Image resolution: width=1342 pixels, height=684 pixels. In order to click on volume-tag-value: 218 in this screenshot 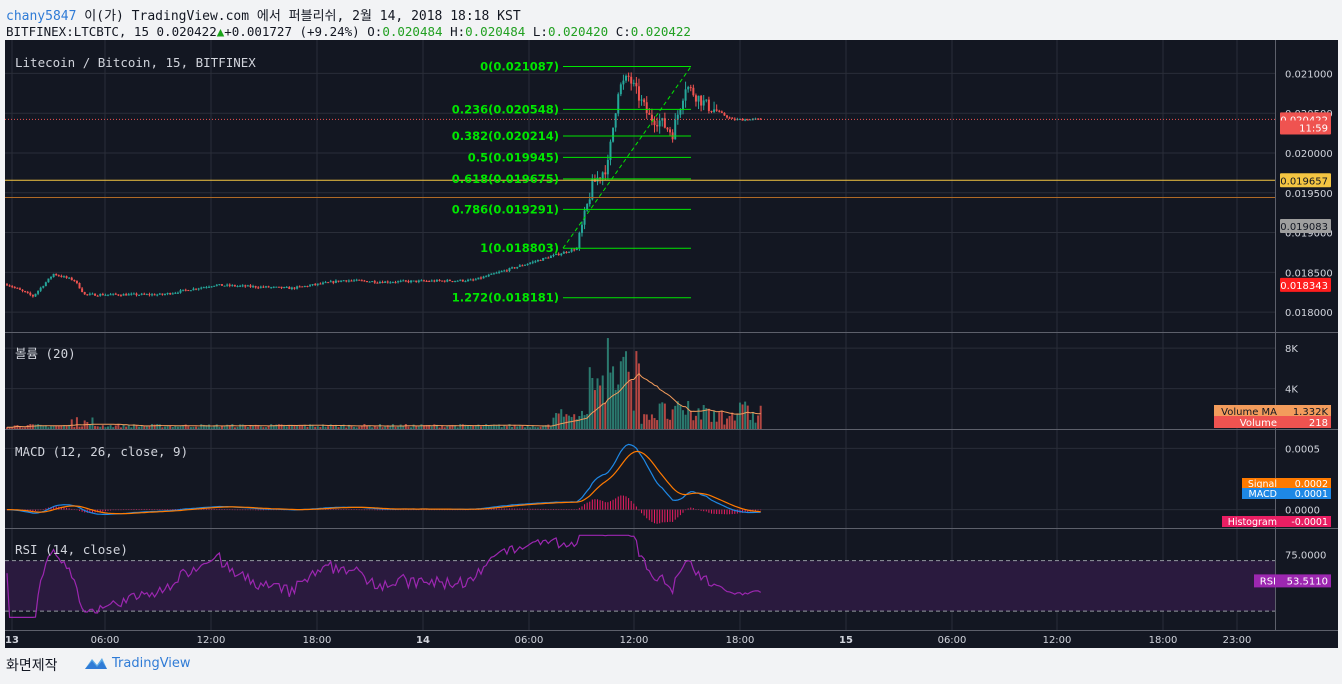, I will do `click(1318, 423)`.